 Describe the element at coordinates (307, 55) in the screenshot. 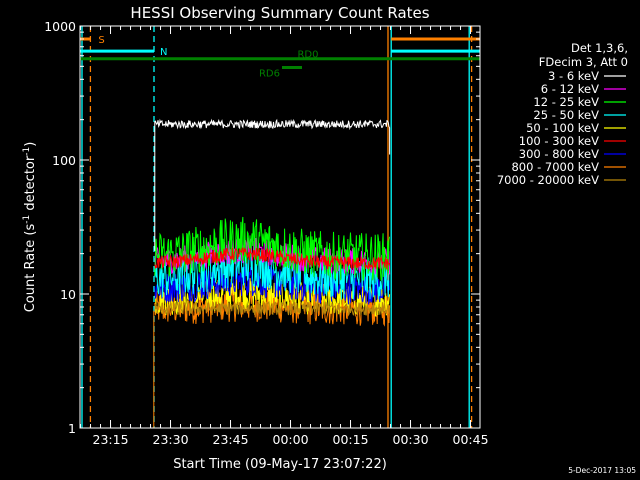

I see `flag-label: RD0` at that location.